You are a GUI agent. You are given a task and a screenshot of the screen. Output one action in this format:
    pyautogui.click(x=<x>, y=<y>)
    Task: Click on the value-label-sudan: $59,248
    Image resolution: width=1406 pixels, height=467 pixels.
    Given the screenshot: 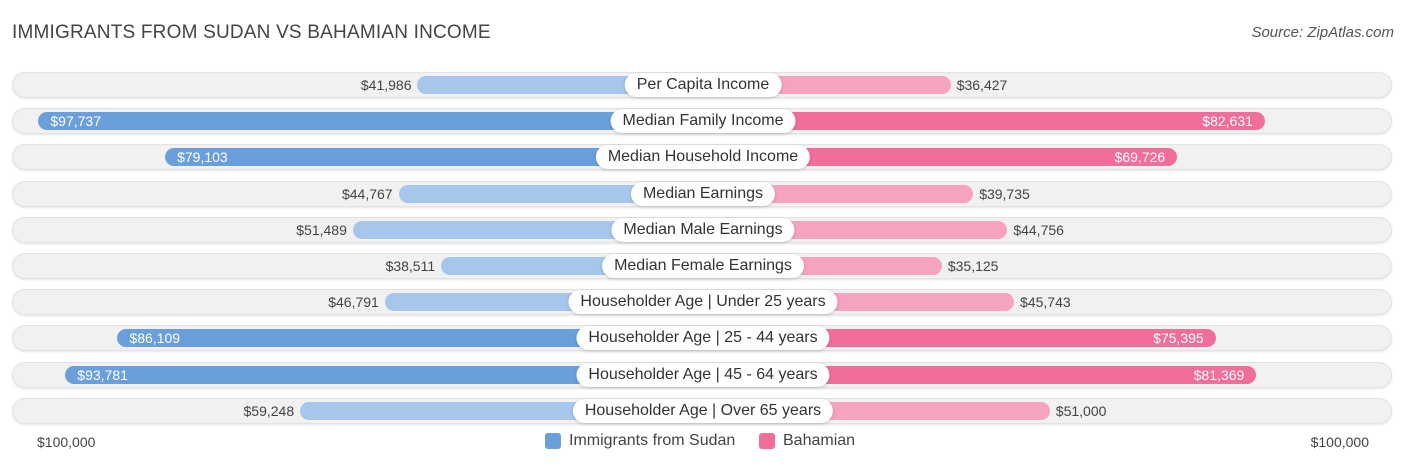 What is the action you would take?
    pyautogui.click(x=269, y=410)
    